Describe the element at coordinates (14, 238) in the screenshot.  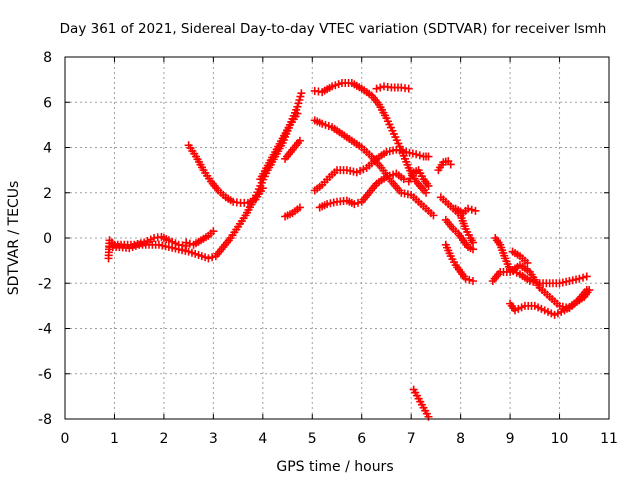
I see `y-axis-label: SDTVAR / TECUs` at that location.